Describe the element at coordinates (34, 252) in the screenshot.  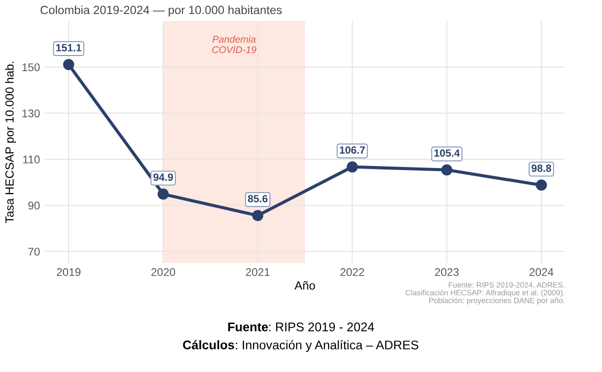
I see `y-tick-label: 70` at that location.